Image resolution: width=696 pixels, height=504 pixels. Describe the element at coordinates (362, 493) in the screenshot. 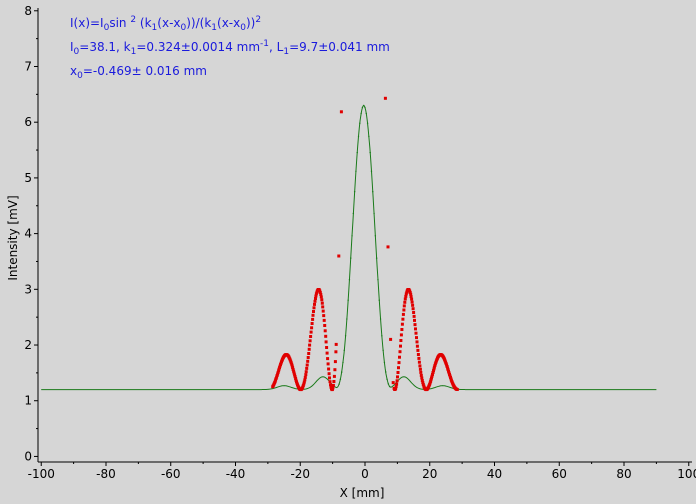

I see `x-axis-label: X [mm]` at that location.